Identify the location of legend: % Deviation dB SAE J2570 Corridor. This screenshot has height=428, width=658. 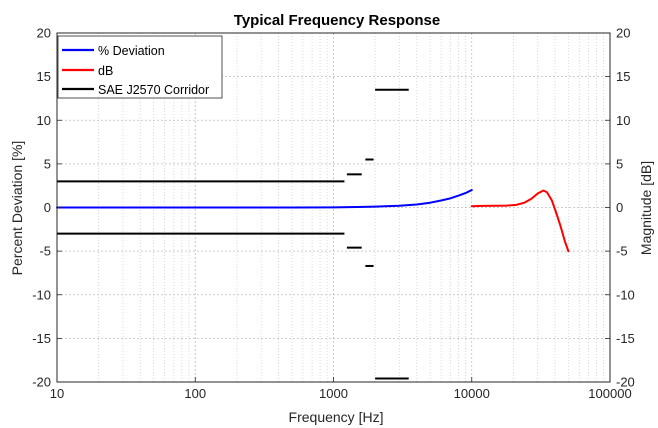
(140, 67).